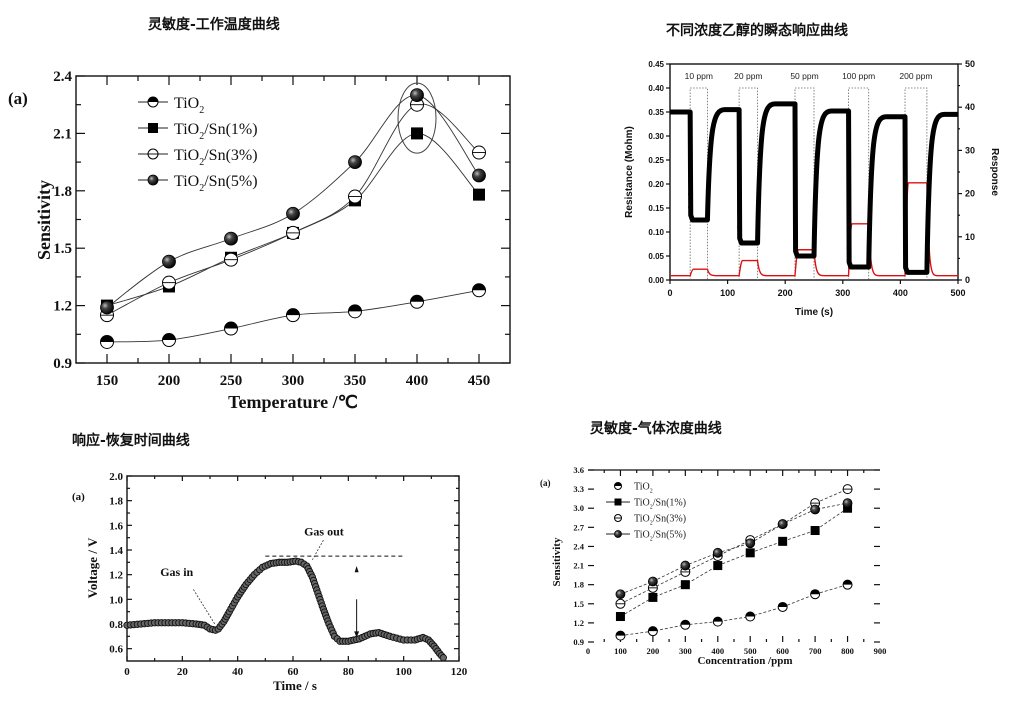 The image size is (1024, 713). I want to click on y-tick-label: 1.0, so click(116, 600).